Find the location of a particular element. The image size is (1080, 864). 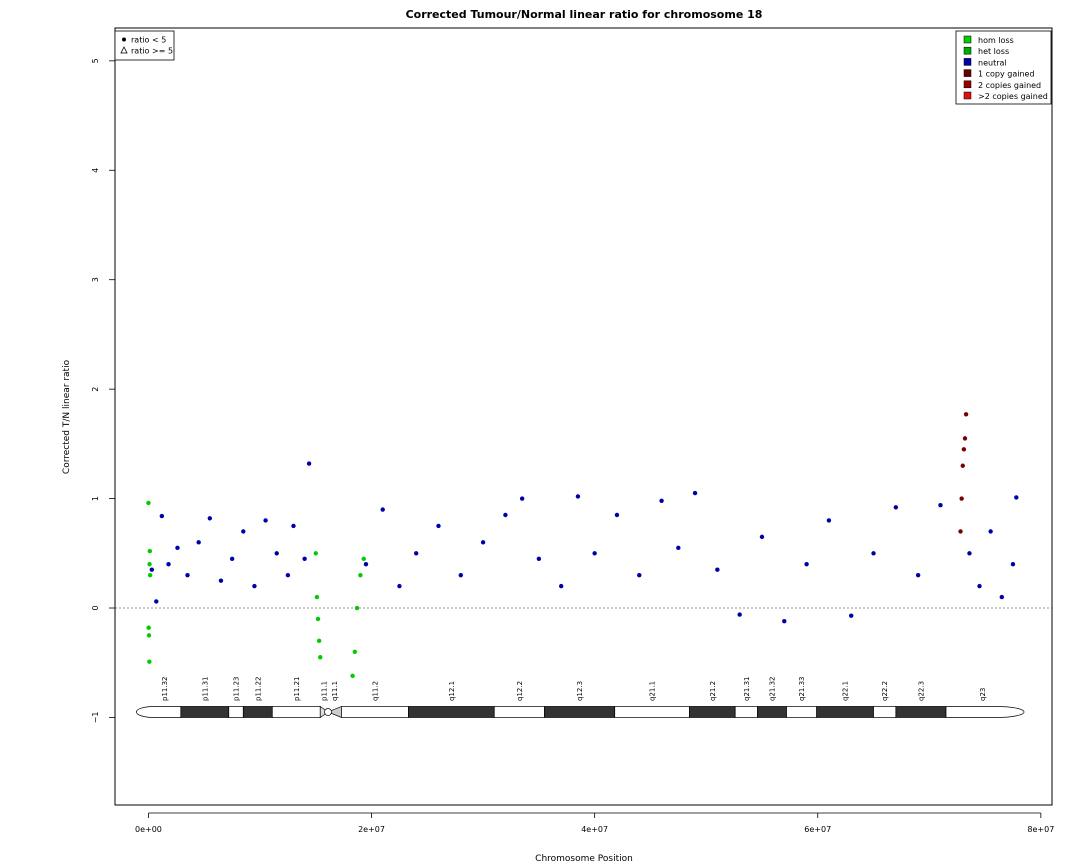

cytoband-label: p11.22 is located at coordinates (258, 688).